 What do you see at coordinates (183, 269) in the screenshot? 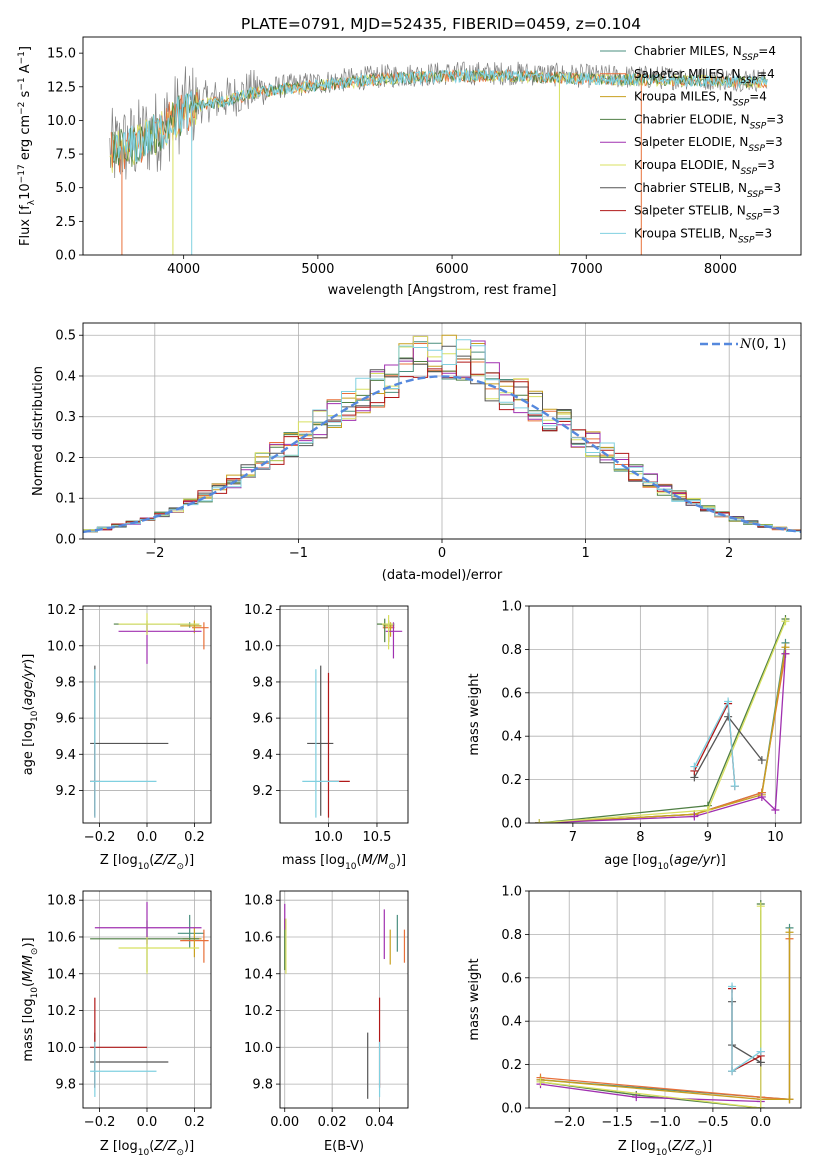
I see `xtick-label-0: 4000` at bounding box center [183, 269].